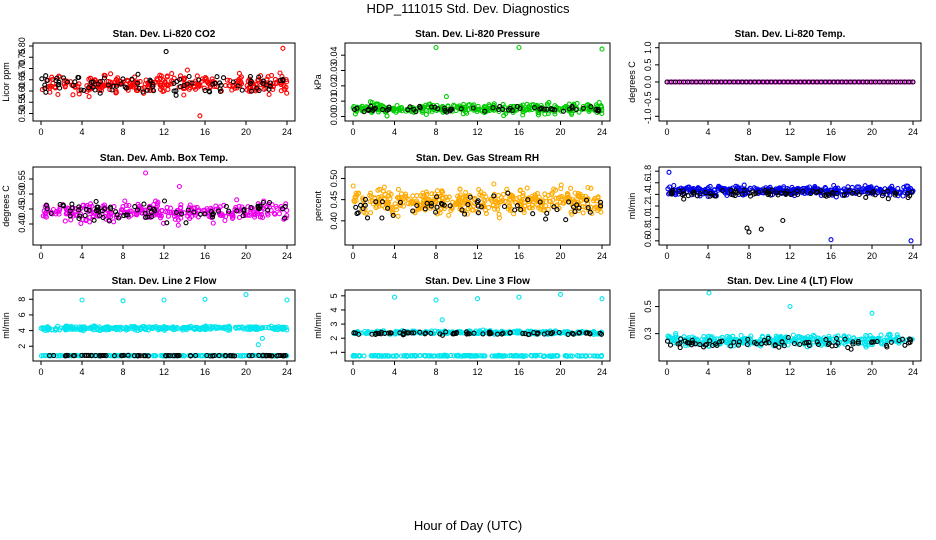 This screenshot has width=936, height=540. I want to click on y-axis-label: kPa, so click(318, 82).